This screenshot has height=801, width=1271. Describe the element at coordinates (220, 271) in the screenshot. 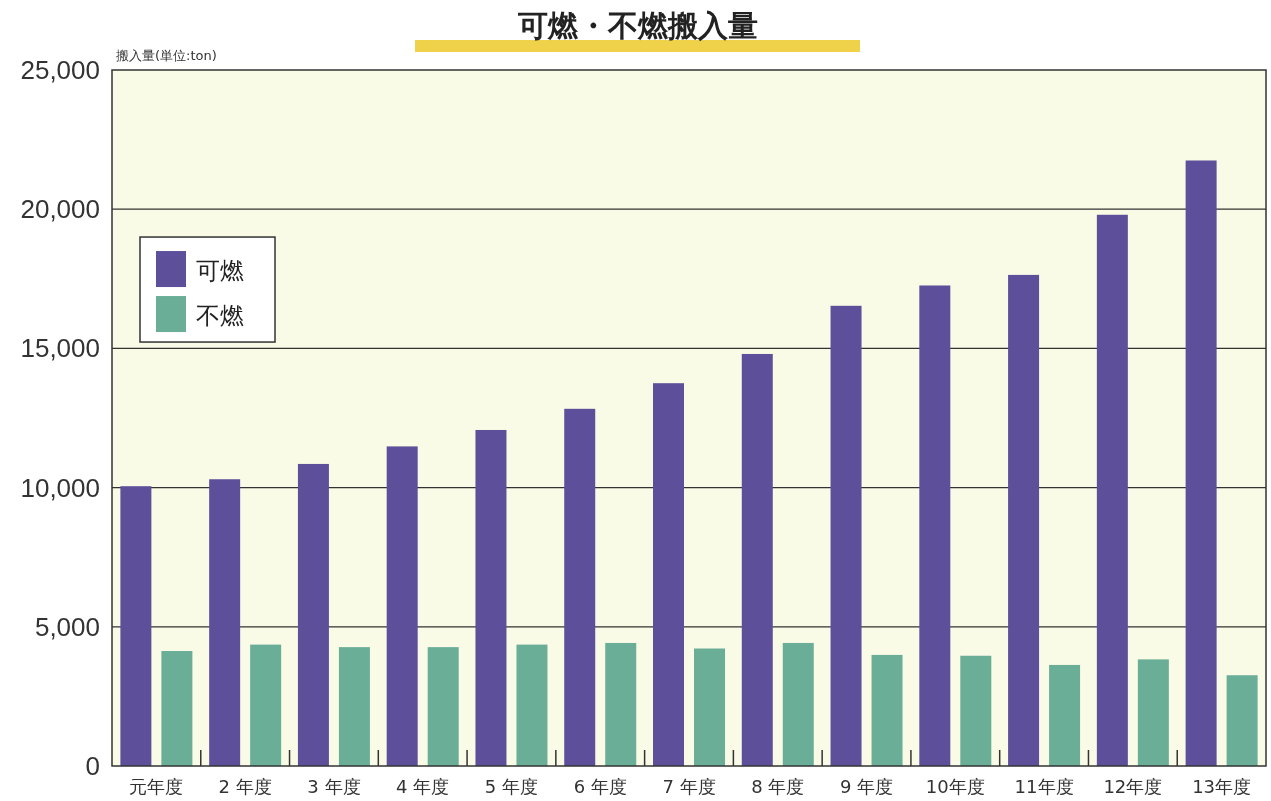

I see `legend-label: 可燃` at that location.